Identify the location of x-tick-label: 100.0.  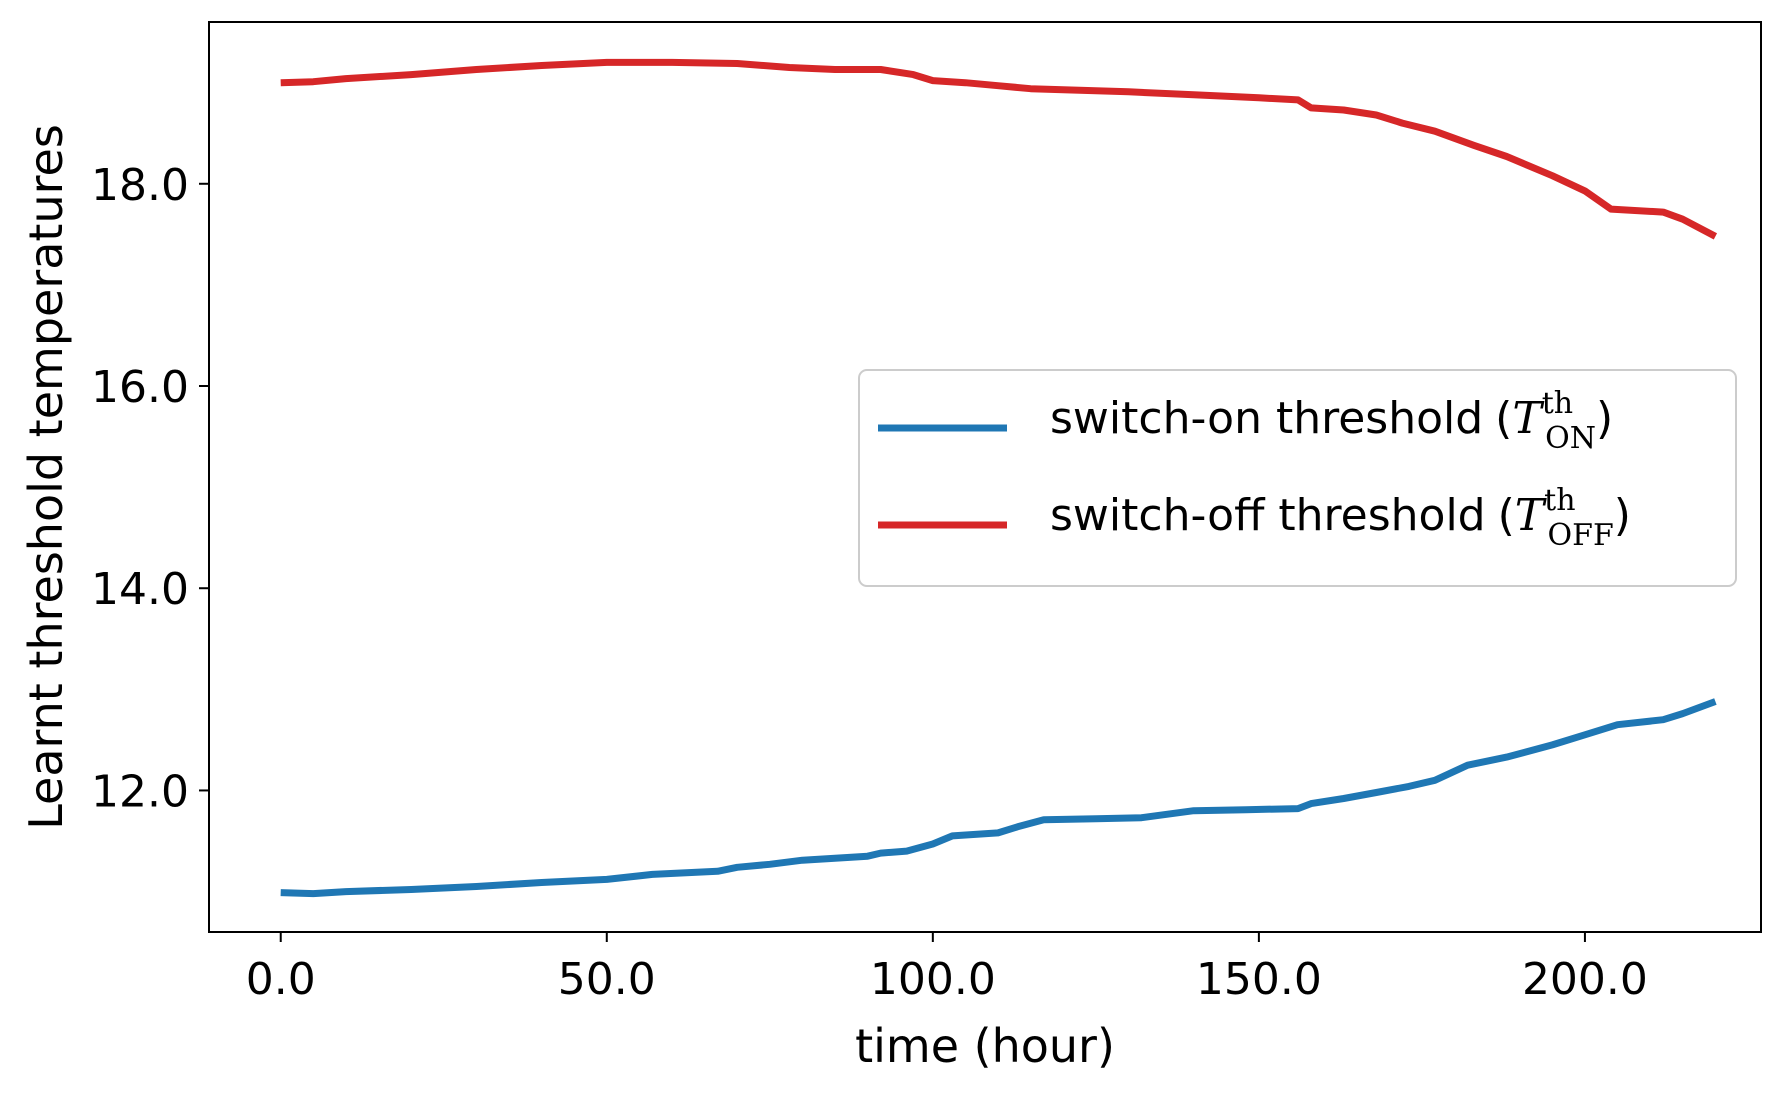
(933, 979).